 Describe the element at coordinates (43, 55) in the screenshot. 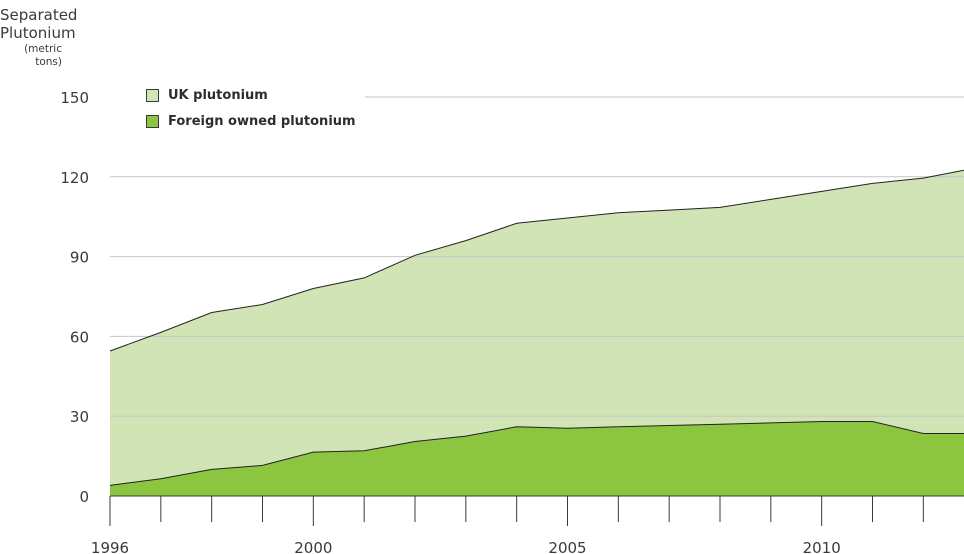

I see `y-axis-label-unit: (metric tons)` at that location.